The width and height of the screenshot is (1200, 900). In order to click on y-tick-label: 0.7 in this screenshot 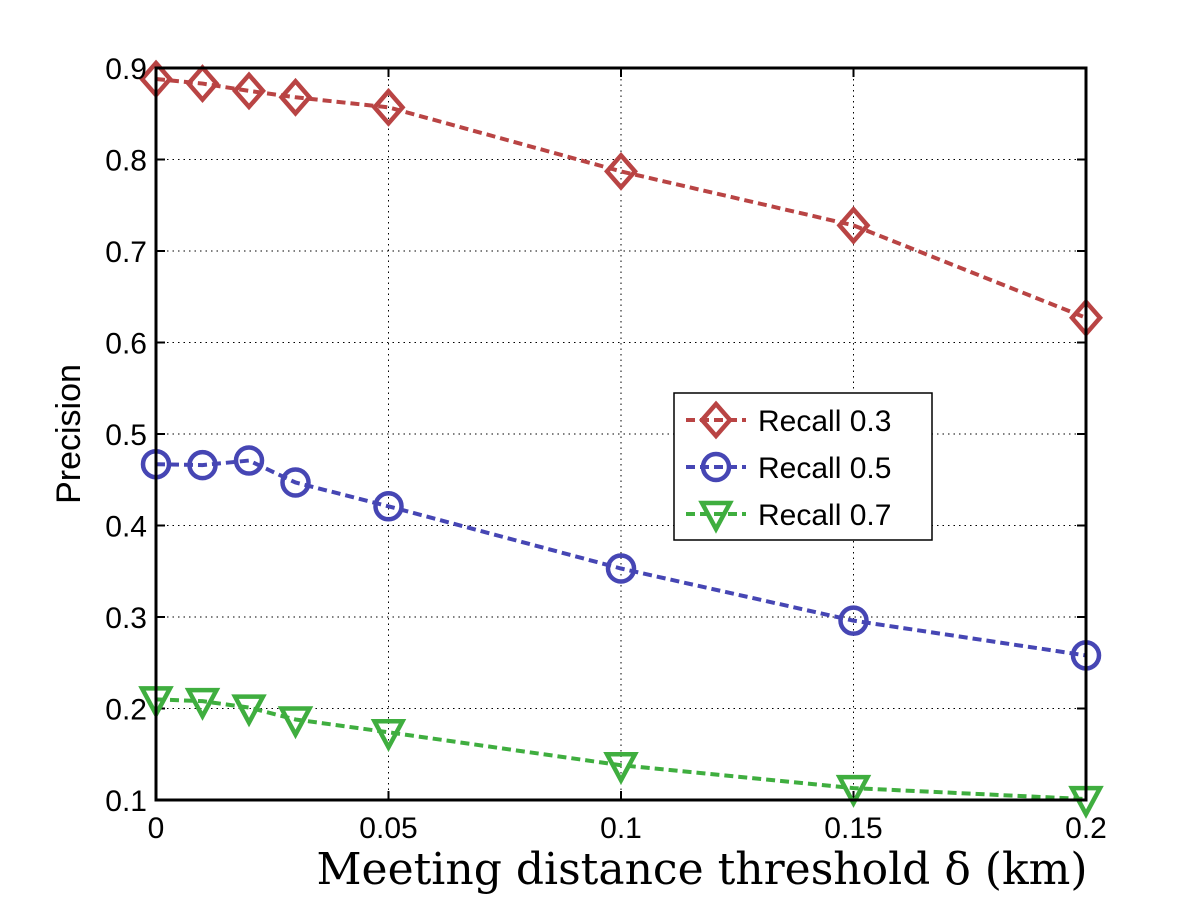, I will do `click(126, 252)`.